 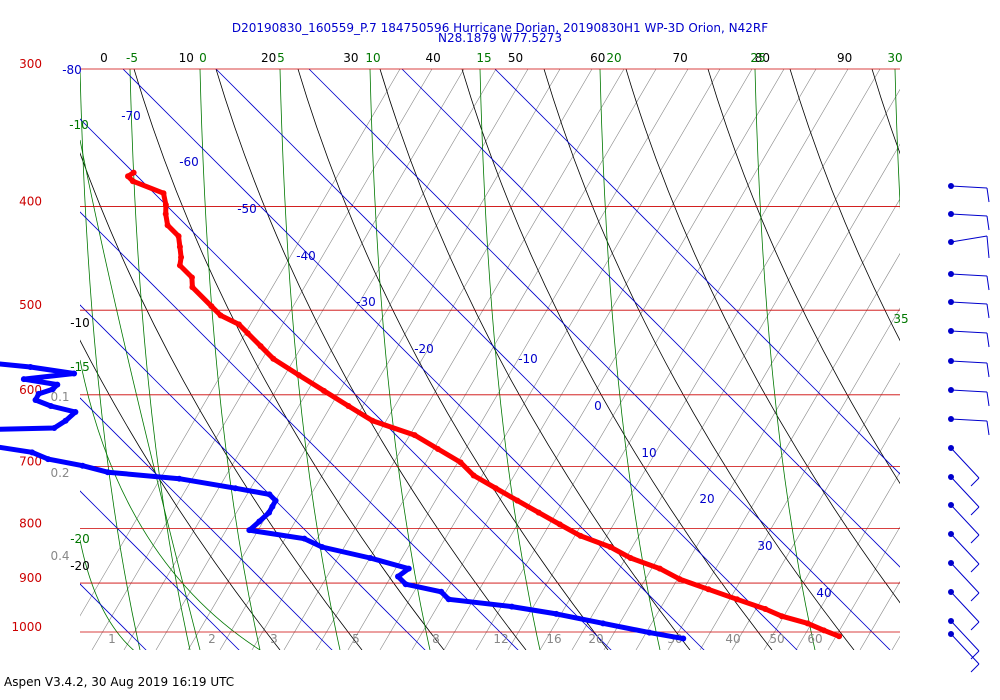 I want to click on top-temperature-tick-label: 30, so click(x=350, y=58).